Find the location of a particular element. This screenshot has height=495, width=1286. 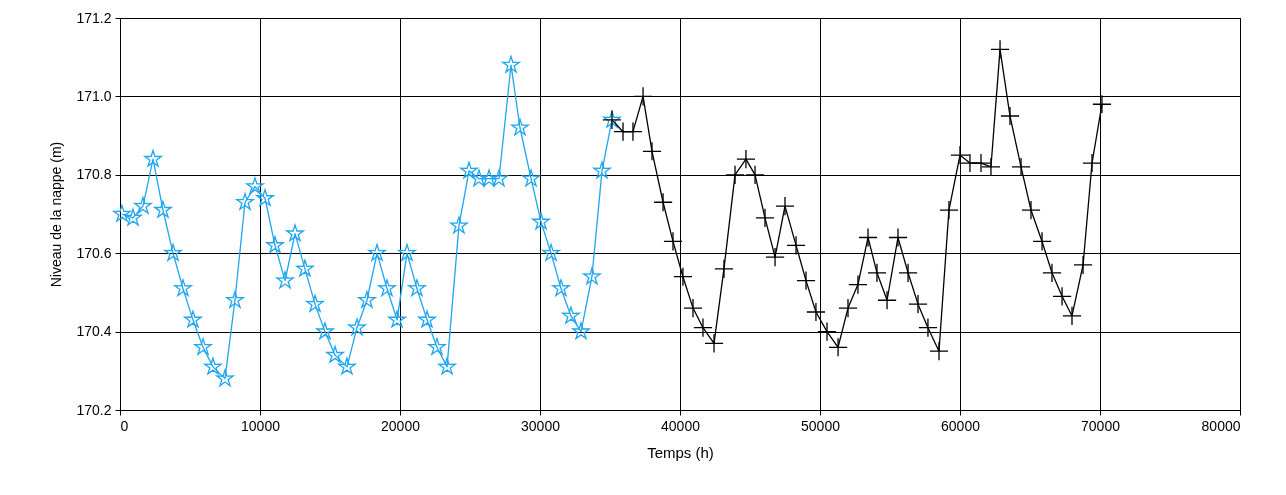

y-tick-label: 170.2 is located at coordinates (94, 409).